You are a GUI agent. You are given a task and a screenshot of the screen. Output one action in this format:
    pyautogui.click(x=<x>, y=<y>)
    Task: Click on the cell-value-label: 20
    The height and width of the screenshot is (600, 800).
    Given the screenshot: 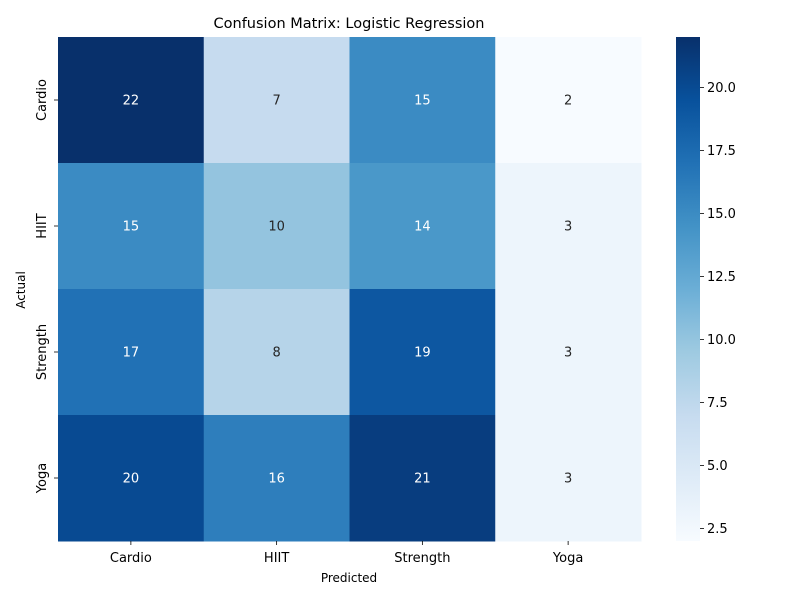 What is the action you would take?
    pyautogui.click(x=131, y=479)
    